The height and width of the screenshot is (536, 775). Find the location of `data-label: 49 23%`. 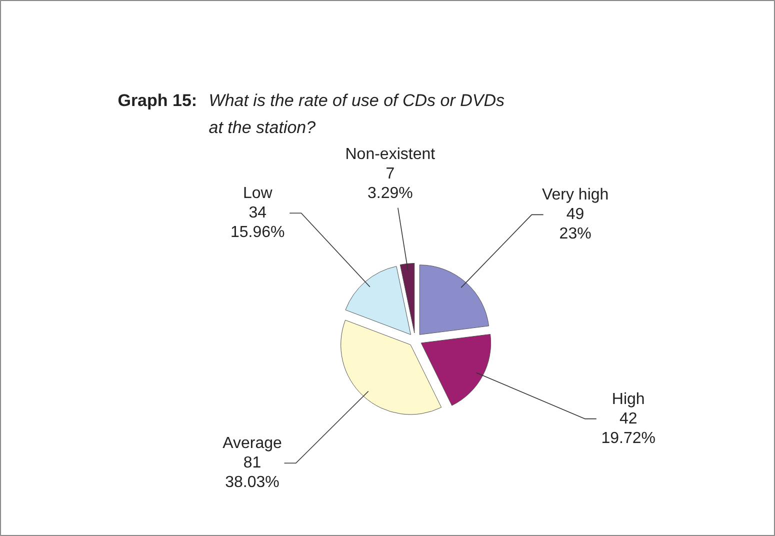

data-label: 49 23% is located at coordinates (575, 224).